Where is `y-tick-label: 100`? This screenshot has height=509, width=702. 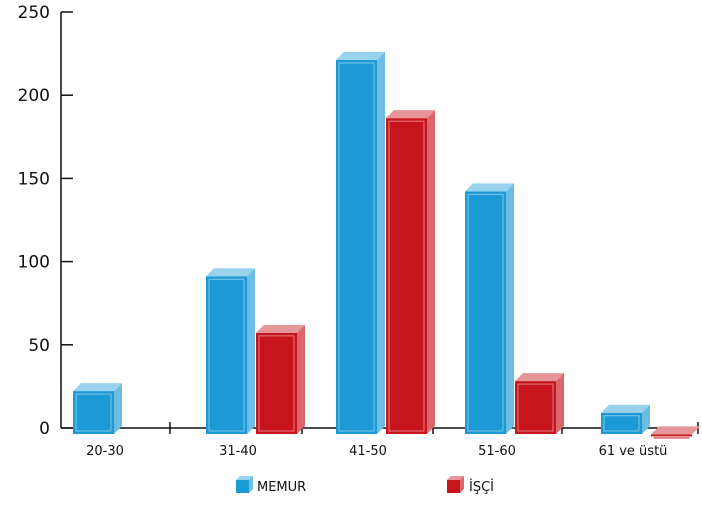 y-tick-label: 100 is located at coordinates (34, 263).